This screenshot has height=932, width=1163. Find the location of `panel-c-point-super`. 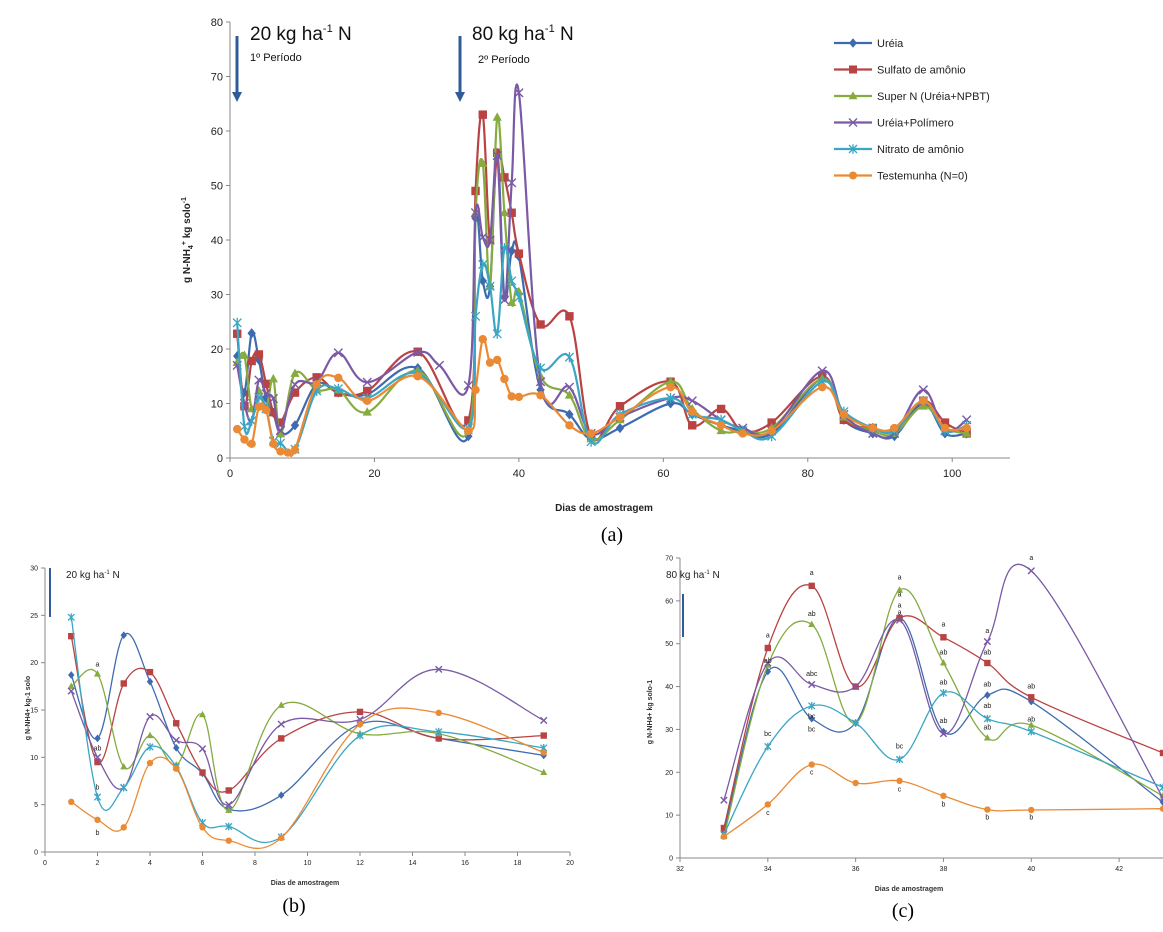

panel-c-point-super is located at coordinates (943, 662).